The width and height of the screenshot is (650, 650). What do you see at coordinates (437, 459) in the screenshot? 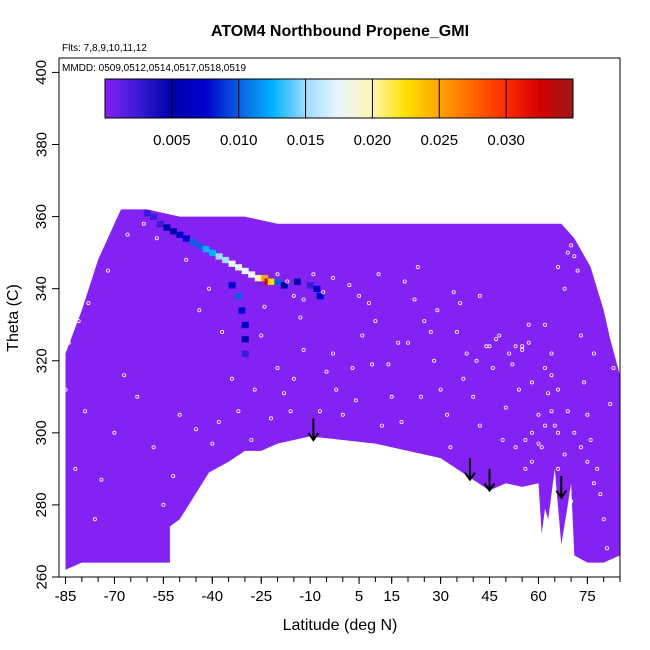
I see `flight-arrows` at bounding box center [437, 459].